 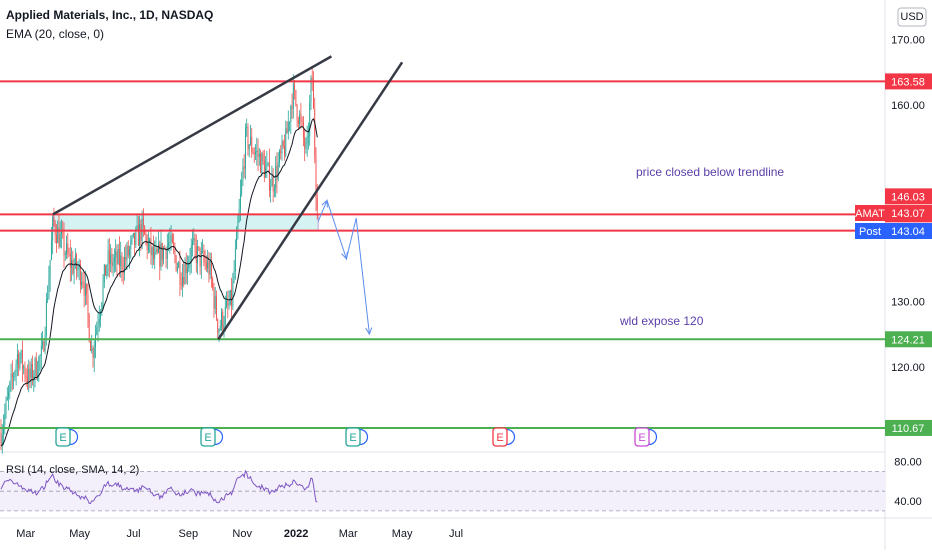 What do you see at coordinates (73, 470) in the screenshot?
I see `rsi-legend: RSI (14, close, SMA, 14, 2)` at bounding box center [73, 470].